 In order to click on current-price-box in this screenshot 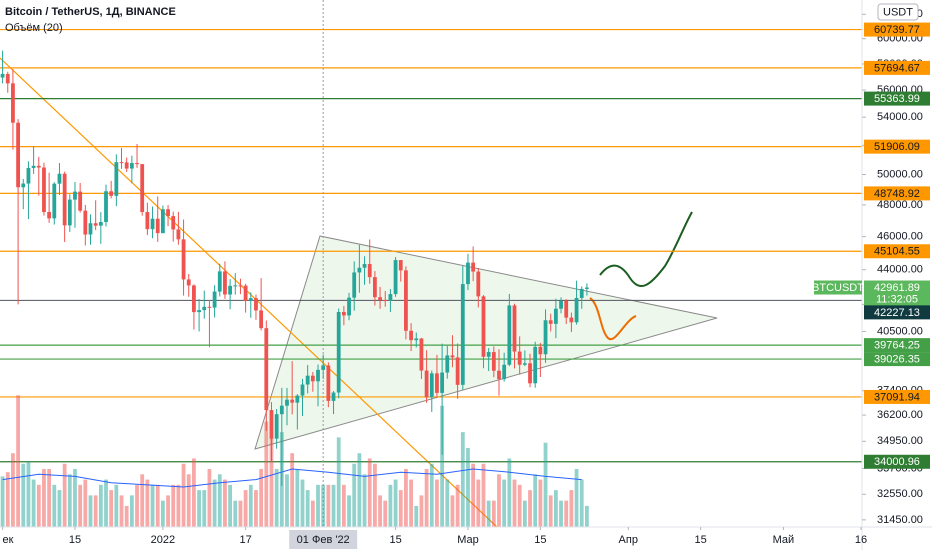, I will do `click(897, 293)`.